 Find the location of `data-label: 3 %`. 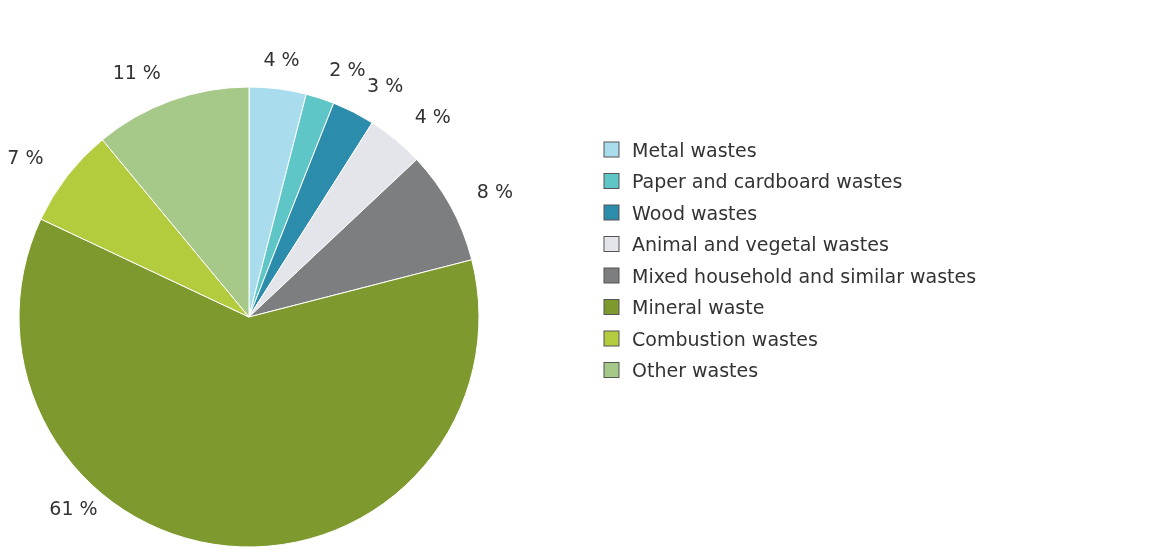

data-label: 3 % is located at coordinates (385, 84).